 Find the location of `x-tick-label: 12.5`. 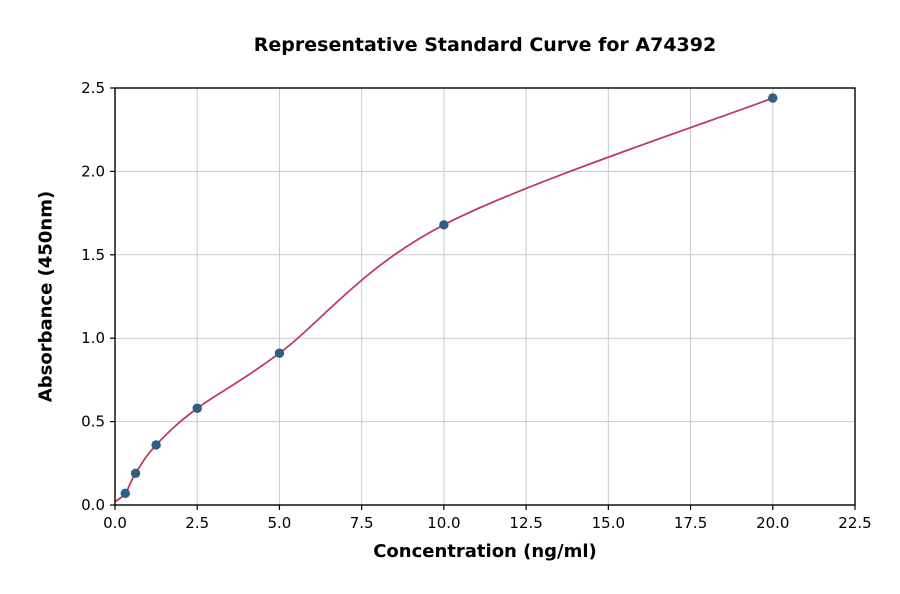

x-tick-label: 12.5 is located at coordinates (525, 523).